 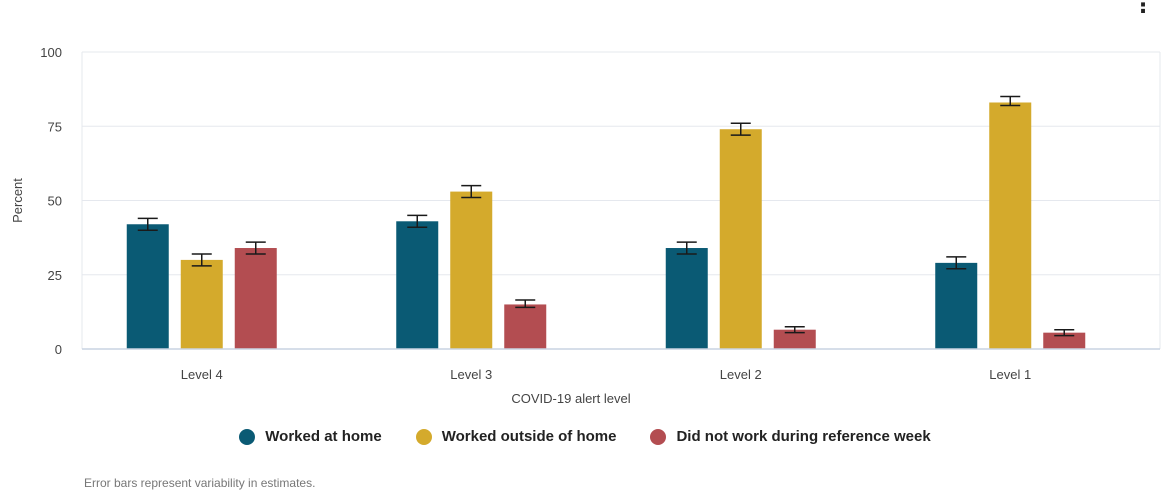 What do you see at coordinates (606, 374) in the screenshot?
I see `x-axis-ticks: Level 4 Level 3 Level 2 Level 1` at bounding box center [606, 374].